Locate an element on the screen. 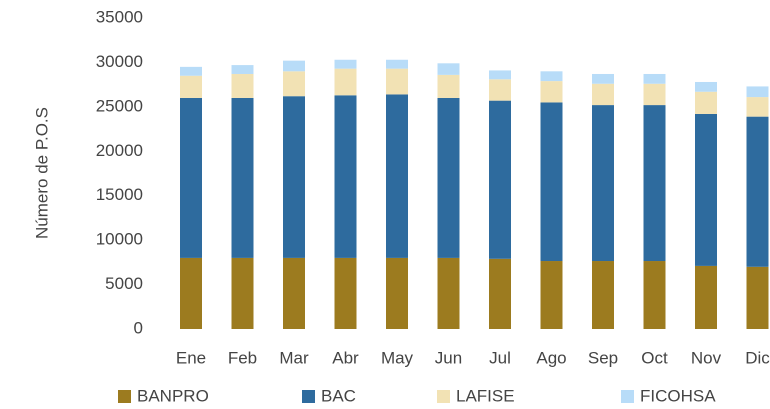  x-tick-label: Ago is located at coordinates (551, 357).